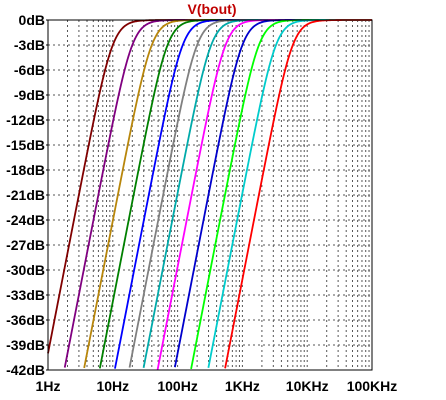 This screenshot has width=446, height=400. What do you see at coordinates (25, 370) in the screenshot?
I see `y-tick-label: -42dB` at bounding box center [25, 370].